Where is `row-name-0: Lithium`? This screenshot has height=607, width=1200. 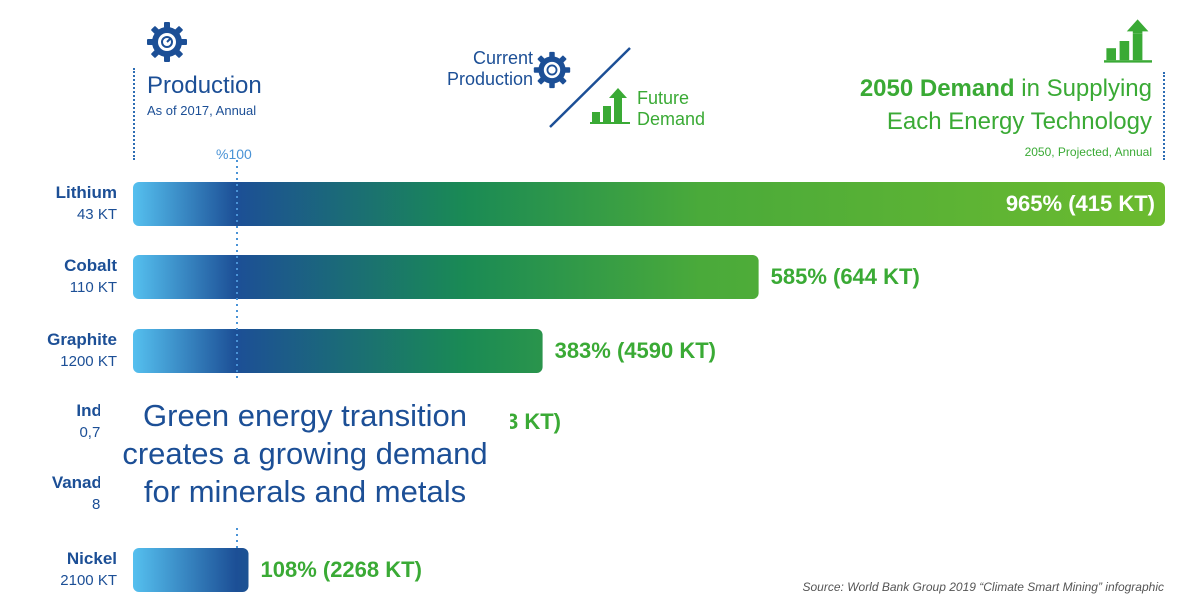
row-name-0: Lithium is located at coordinates (86, 192).